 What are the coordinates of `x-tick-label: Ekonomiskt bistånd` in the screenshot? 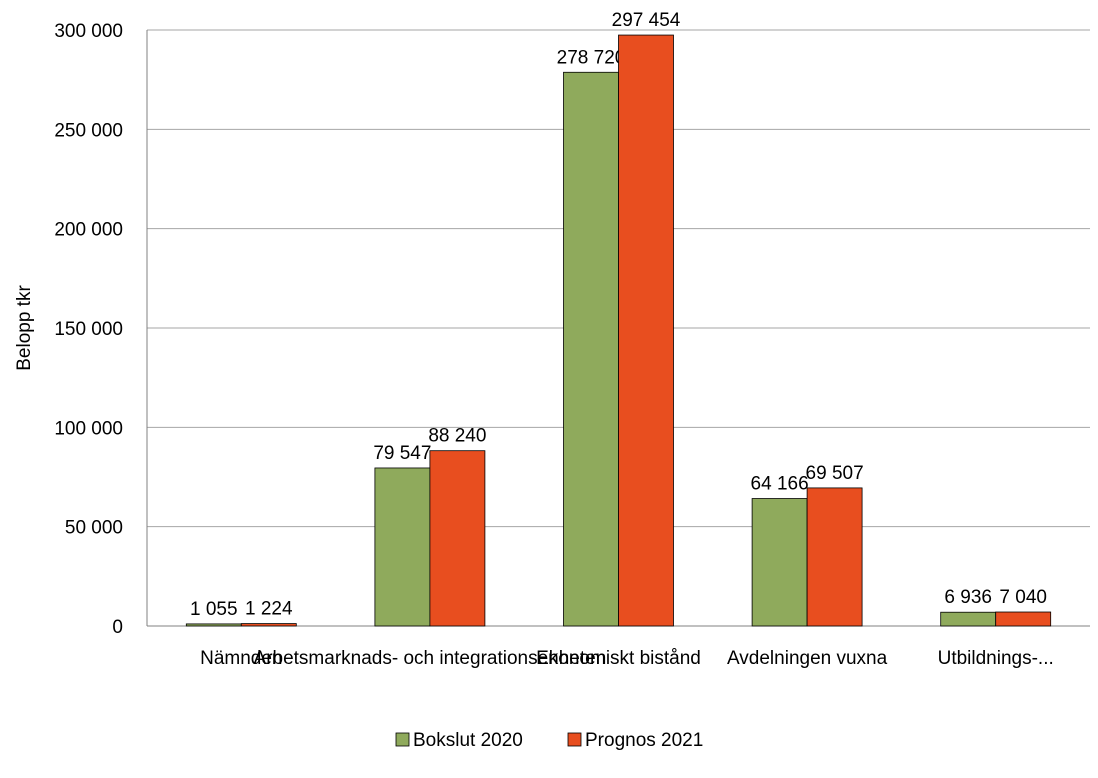 It's located at (618, 658).